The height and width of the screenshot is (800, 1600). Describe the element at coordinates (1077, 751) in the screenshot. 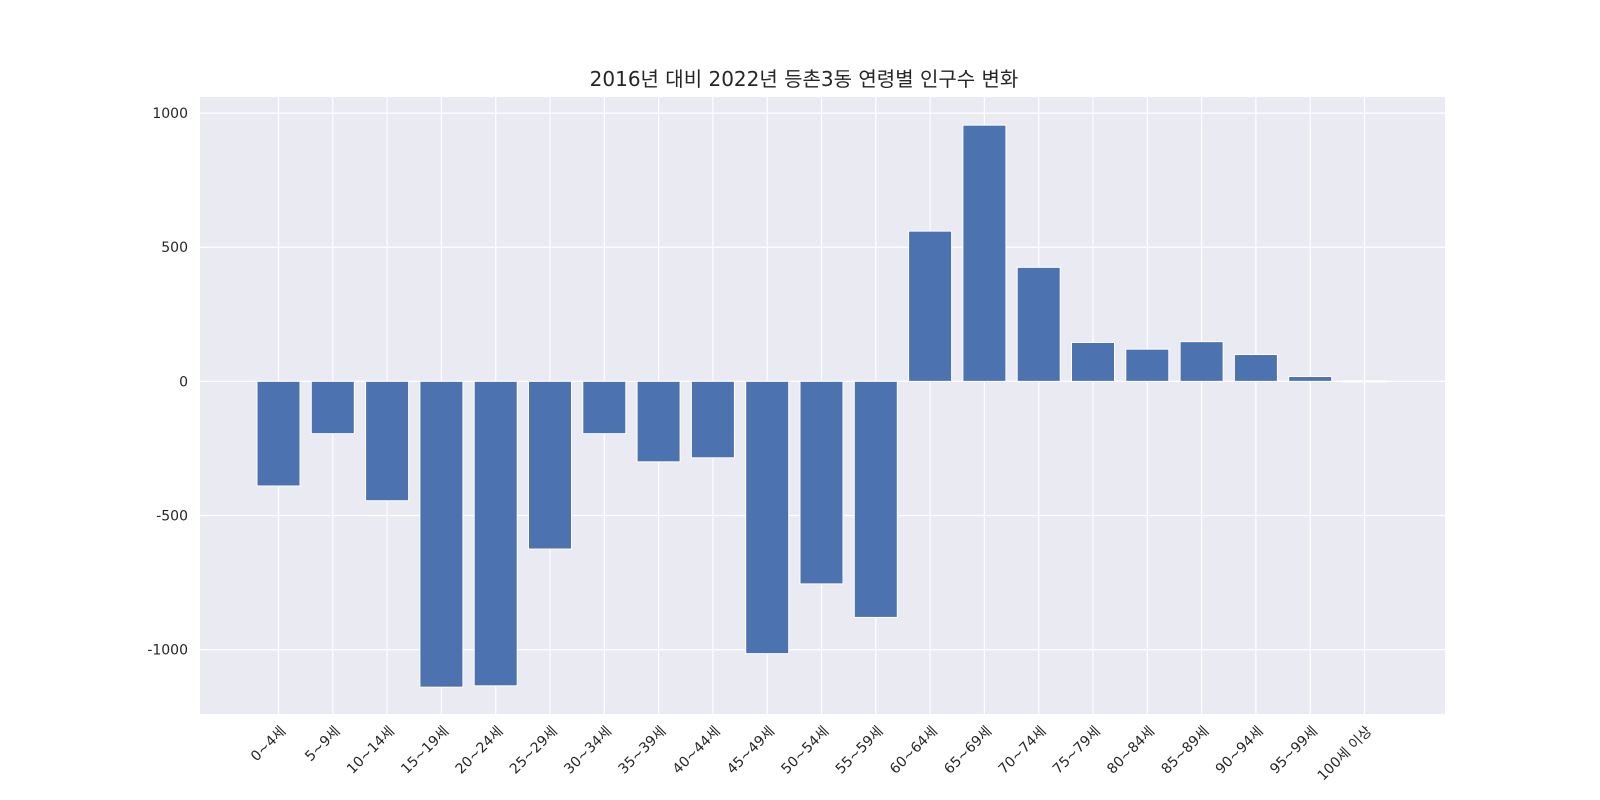

I see `x-tick-label: 75~79세` at that location.